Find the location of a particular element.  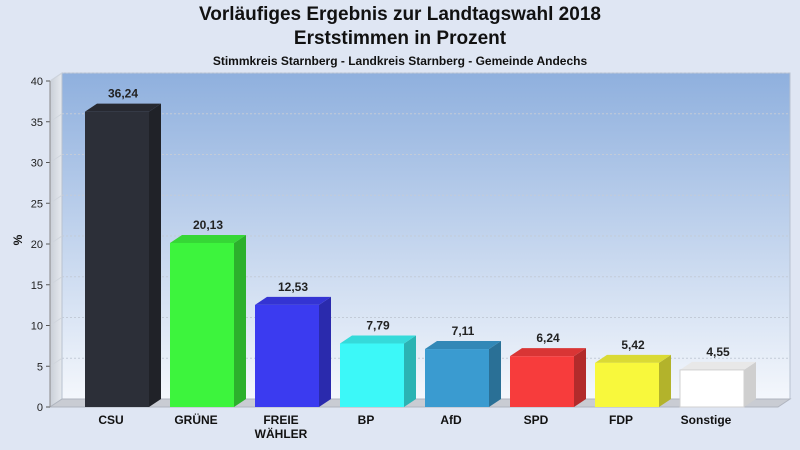

data-label: 12,53 is located at coordinates (293, 287).